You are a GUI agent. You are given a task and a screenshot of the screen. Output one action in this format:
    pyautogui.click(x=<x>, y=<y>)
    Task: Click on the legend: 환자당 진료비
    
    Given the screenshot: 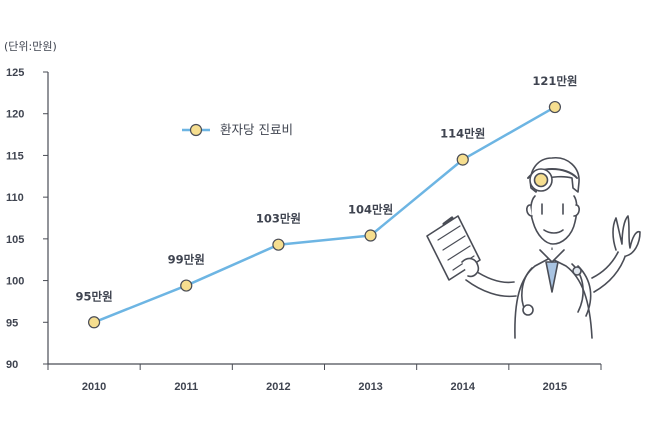 What is the action you would take?
    pyautogui.click(x=237, y=129)
    